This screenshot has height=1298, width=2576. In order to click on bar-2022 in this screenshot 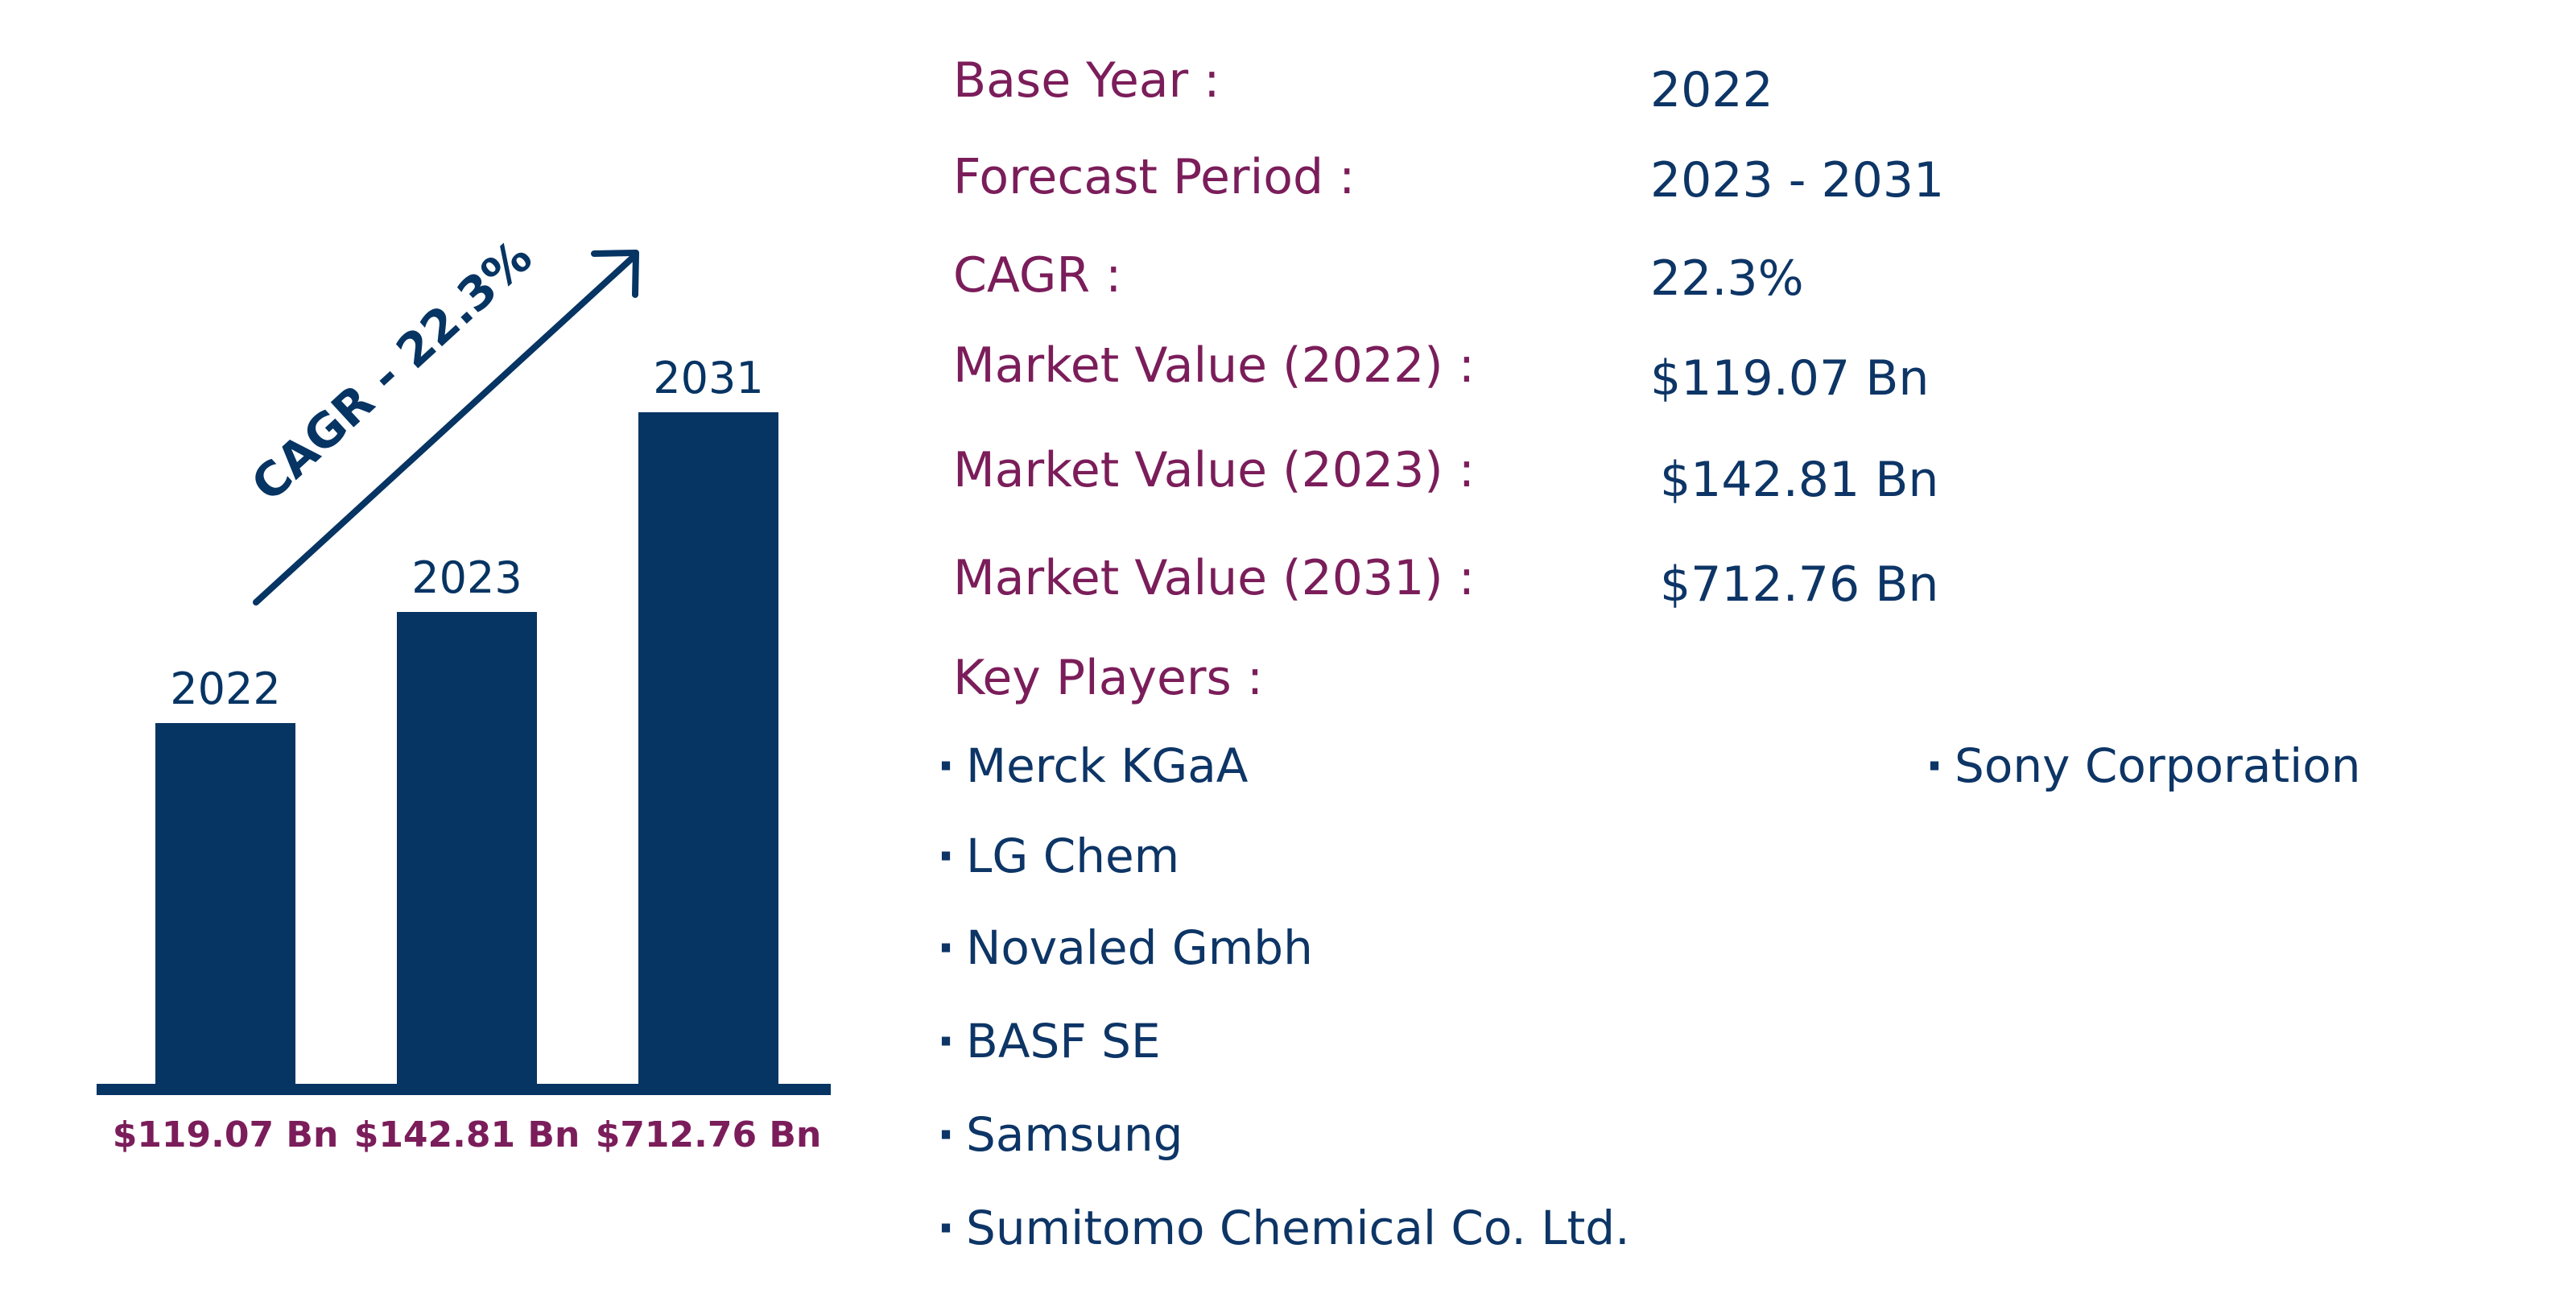, I will do `click(225, 903)`.